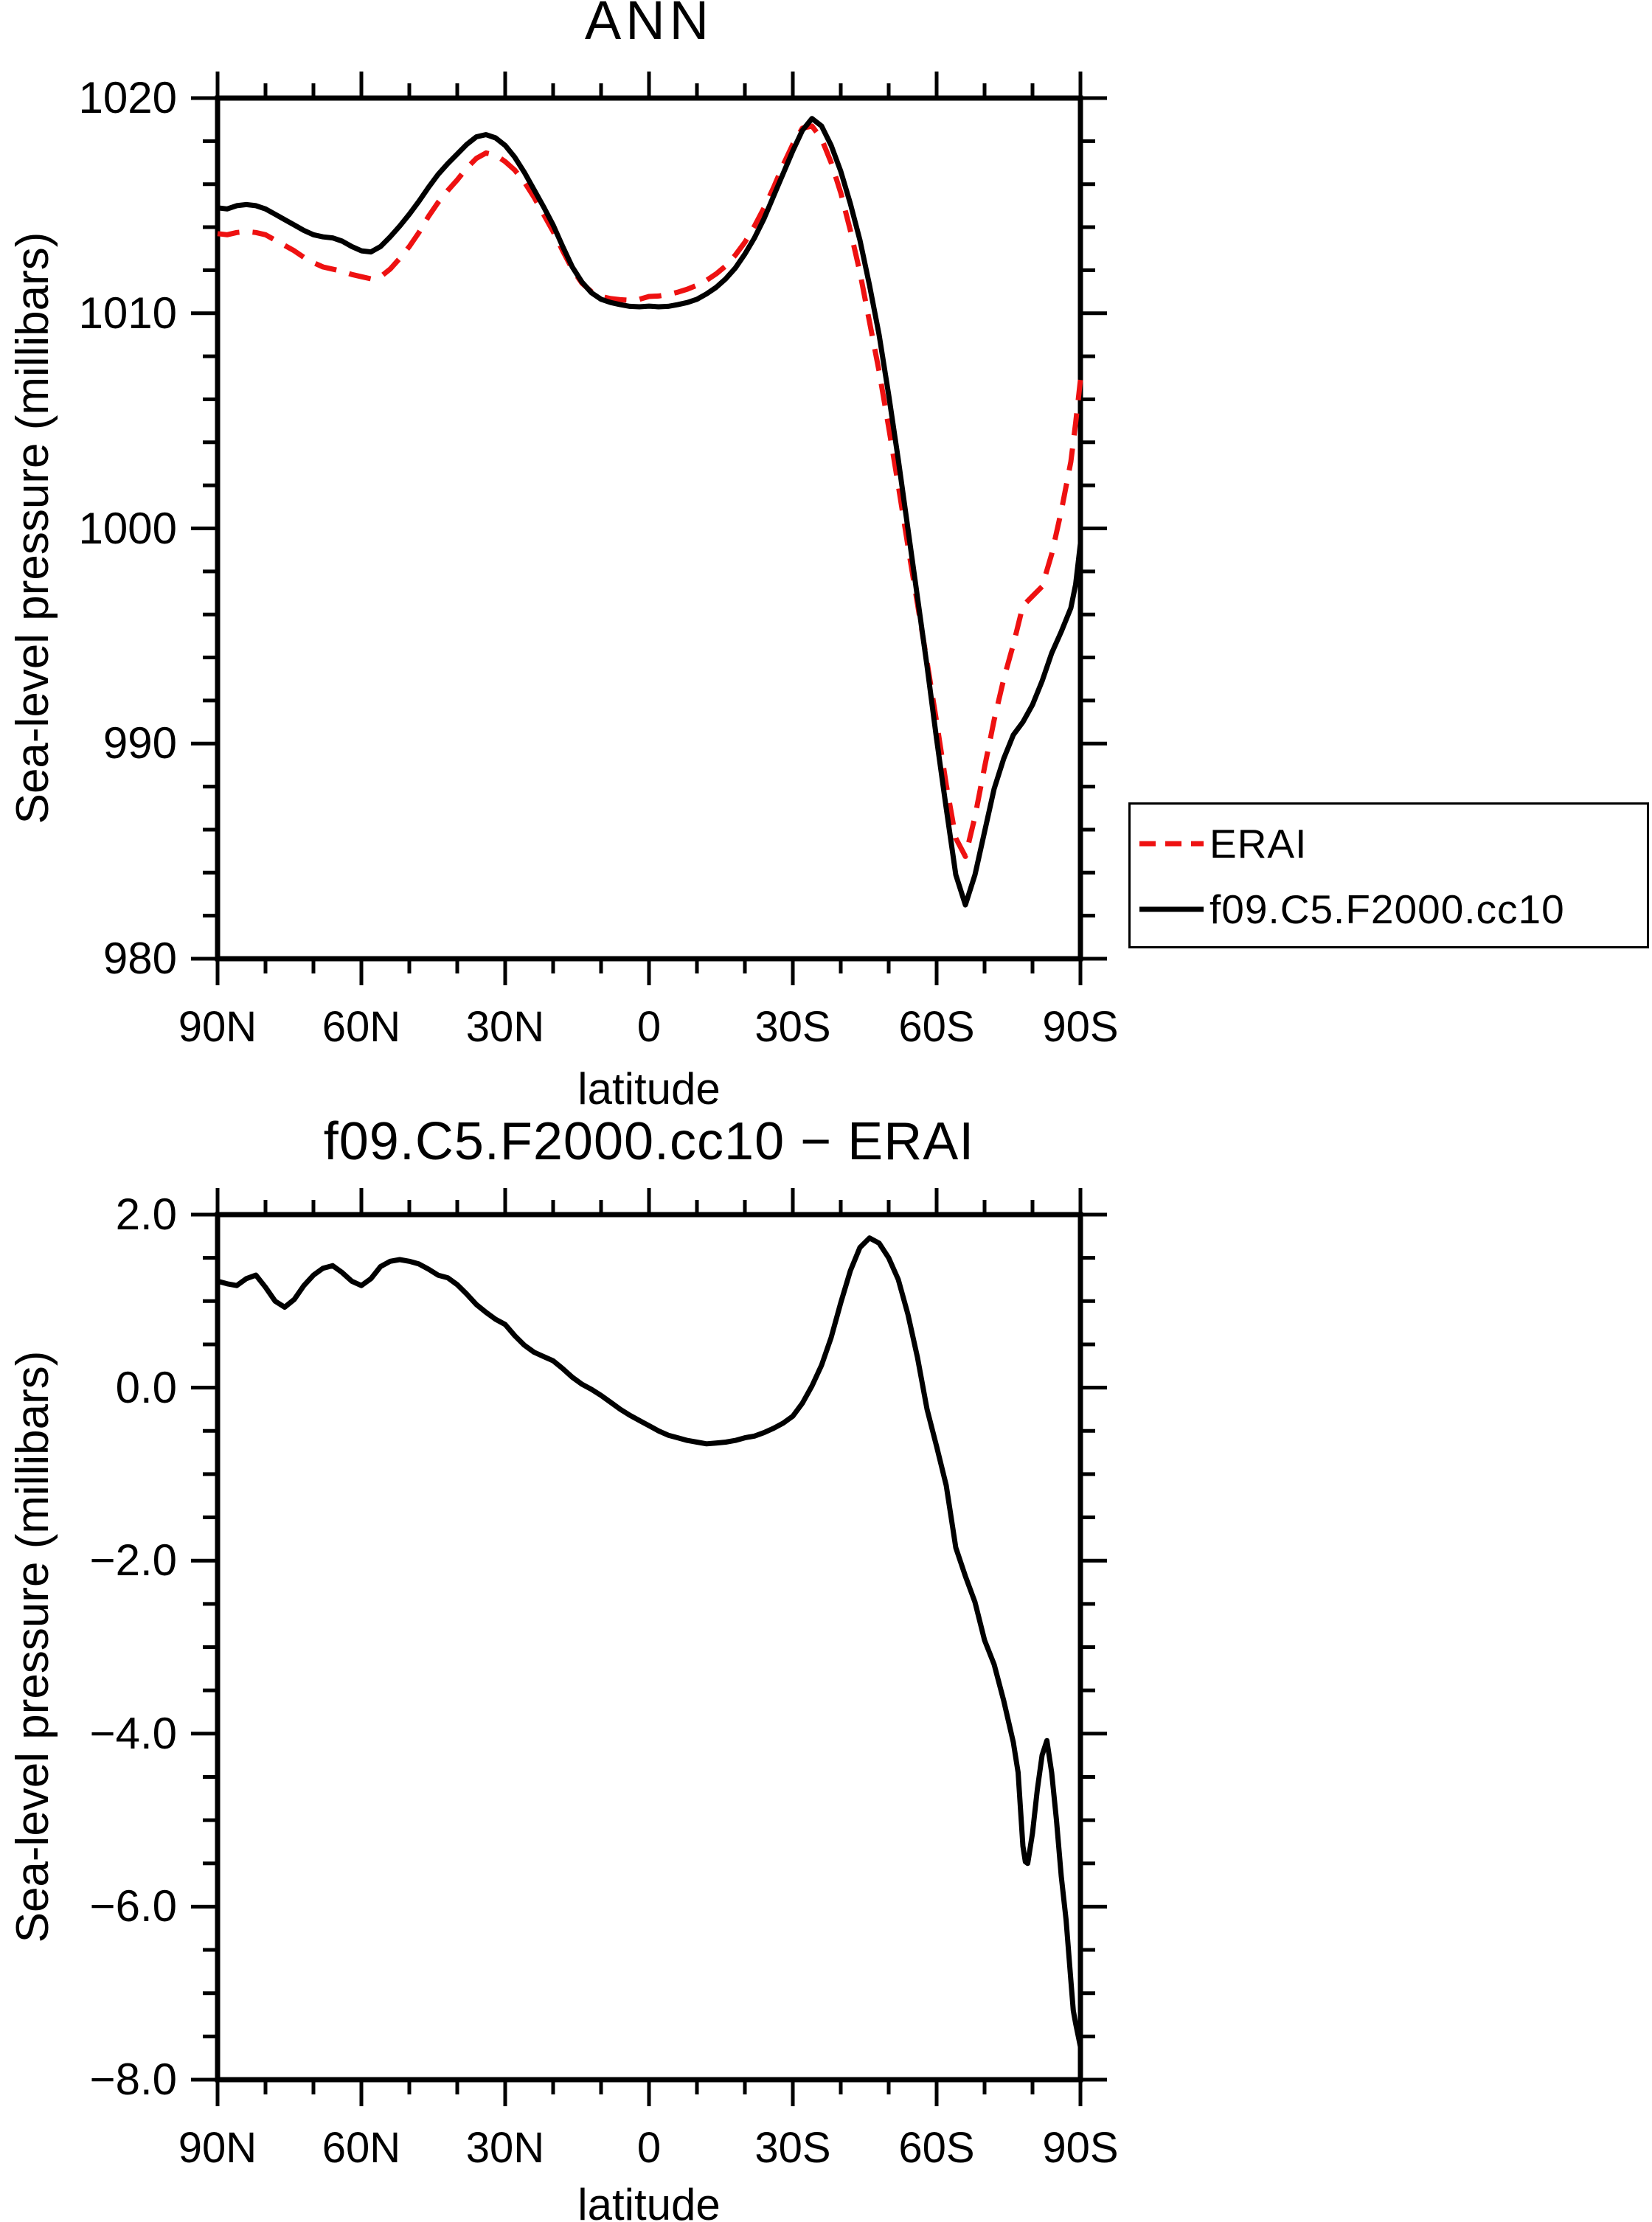 Image resolution: width=1652 pixels, height=2222 pixels. Describe the element at coordinates (133, 2079) in the screenshot. I see `y-tick-label: −8.0` at that location.